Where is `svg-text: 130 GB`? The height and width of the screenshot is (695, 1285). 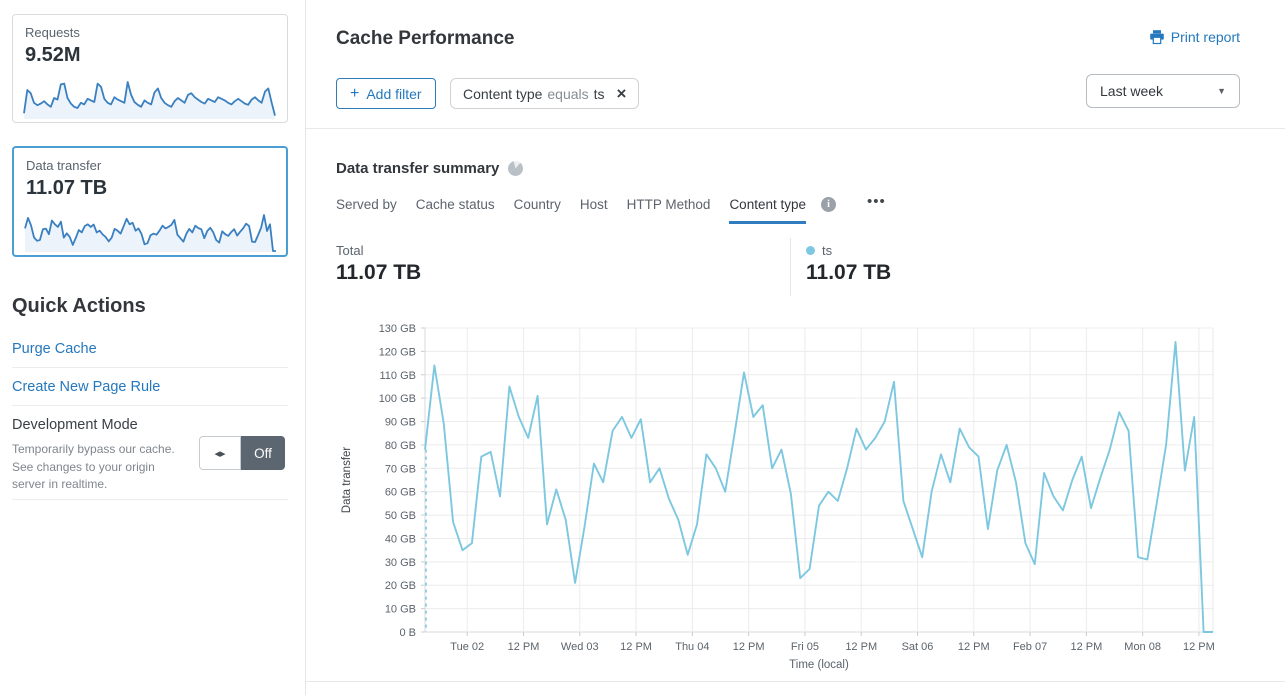
svg-text: 130 GB is located at coordinates (397, 329).